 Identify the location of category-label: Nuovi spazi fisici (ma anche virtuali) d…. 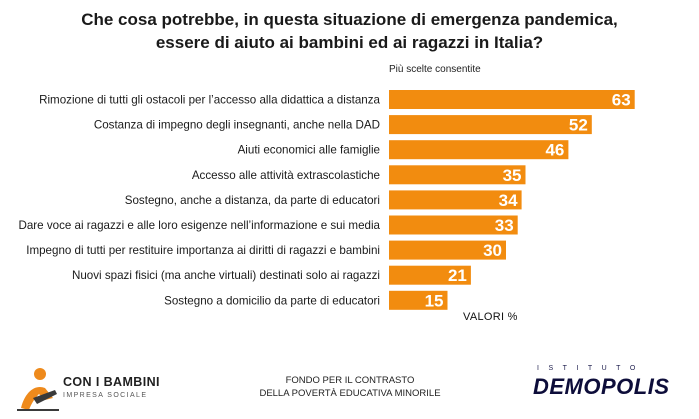
(226, 275).